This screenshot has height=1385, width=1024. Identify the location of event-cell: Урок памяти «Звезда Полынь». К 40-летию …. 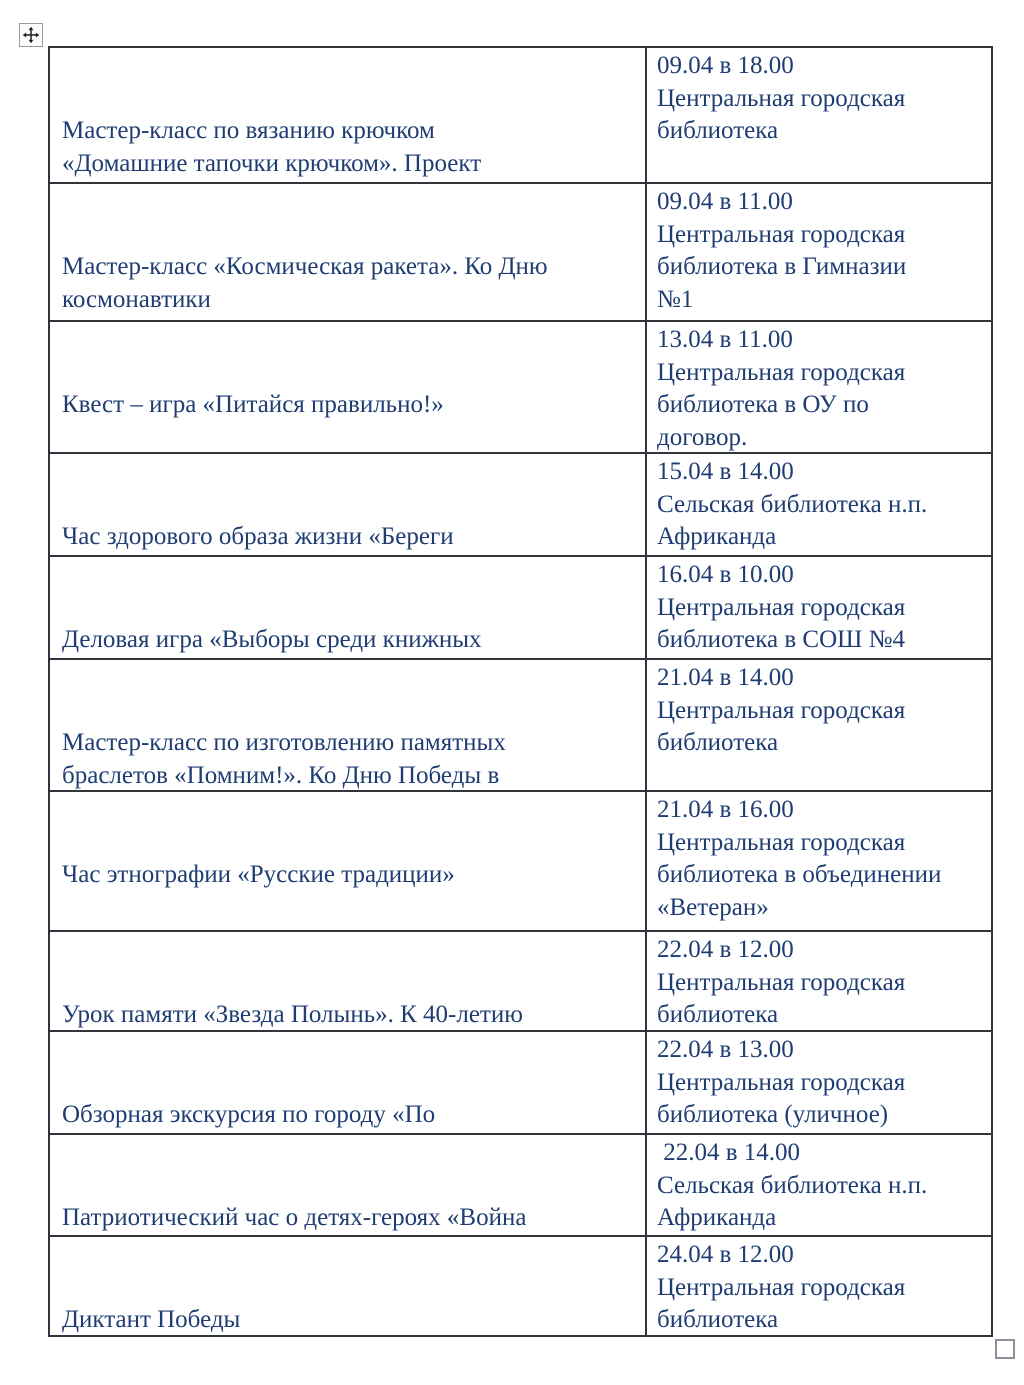
(348, 981).